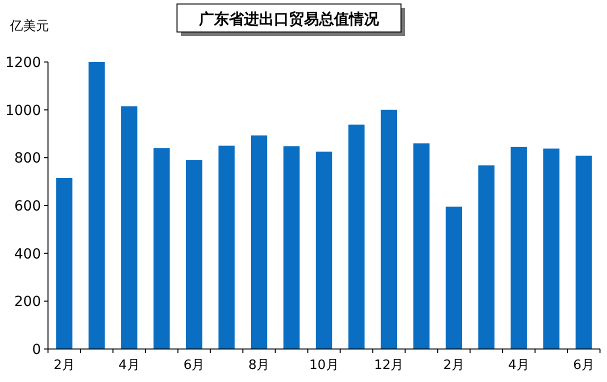  What do you see at coordinates (23, 110) in the screenshot?
I see `y-tick-label: 1000` at bounding box center [23, 110].